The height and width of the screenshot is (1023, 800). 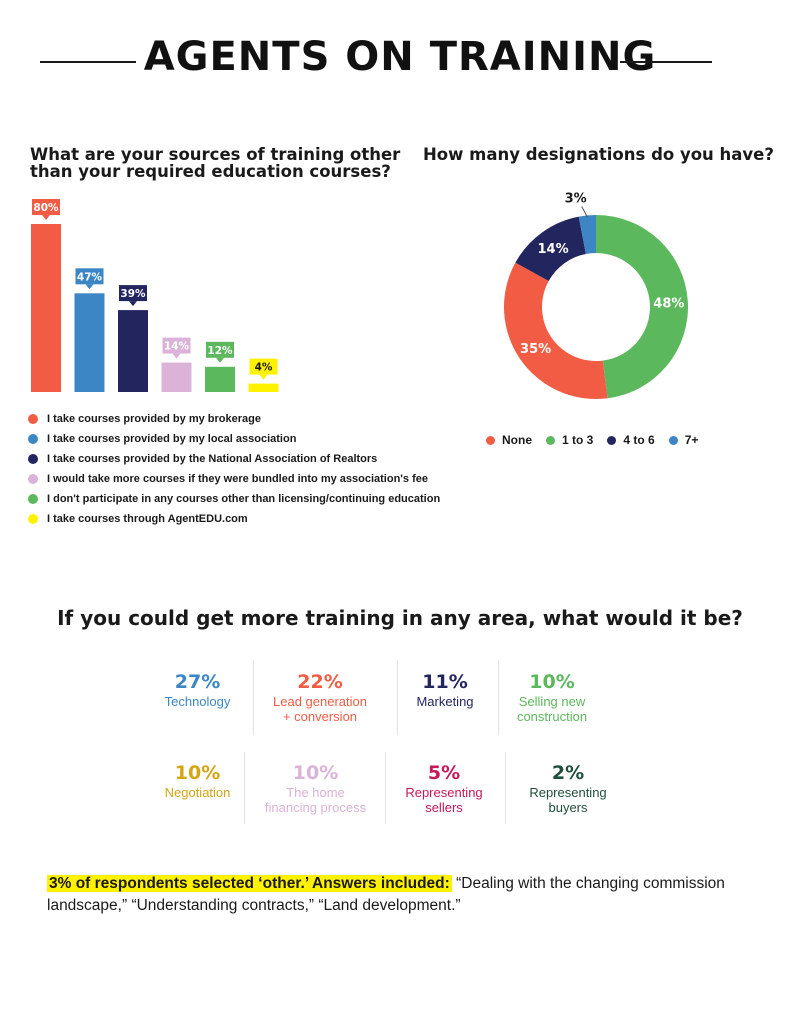 I want to click on donut-data-label-4: 3%, so click(x=576, y=198).